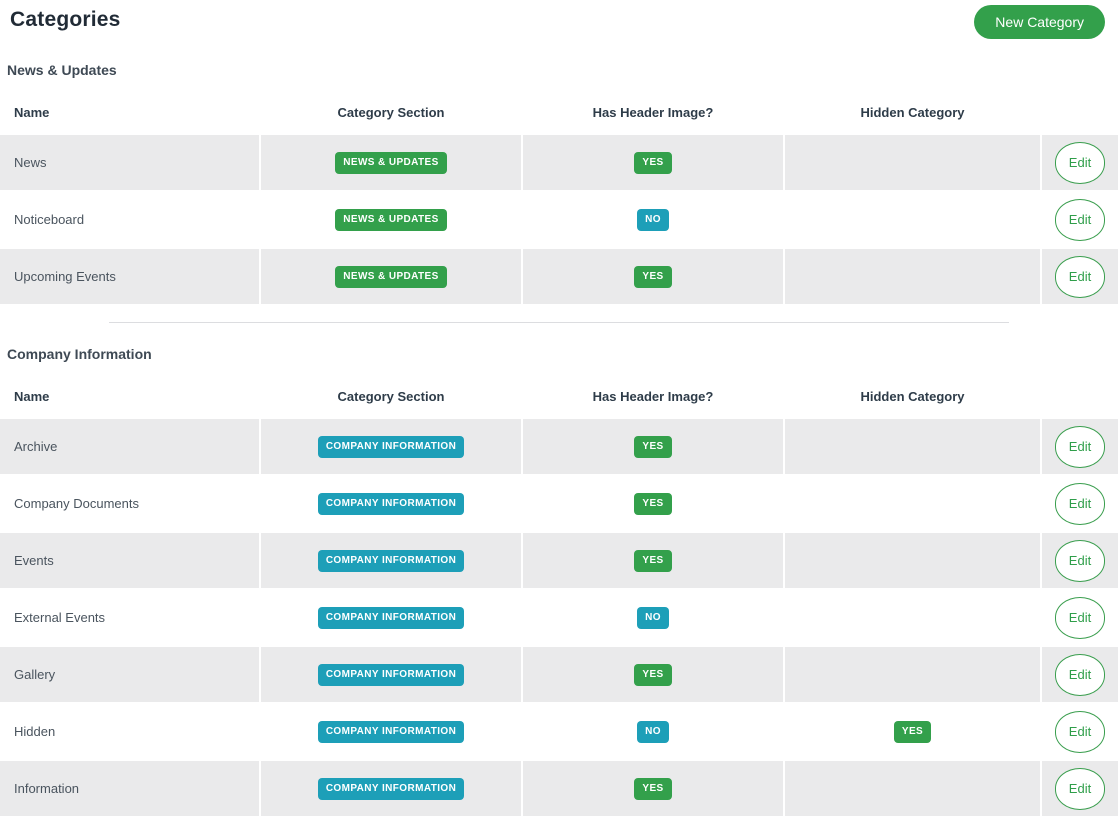  I want to click on cell-name: Information, so click(129, 788).